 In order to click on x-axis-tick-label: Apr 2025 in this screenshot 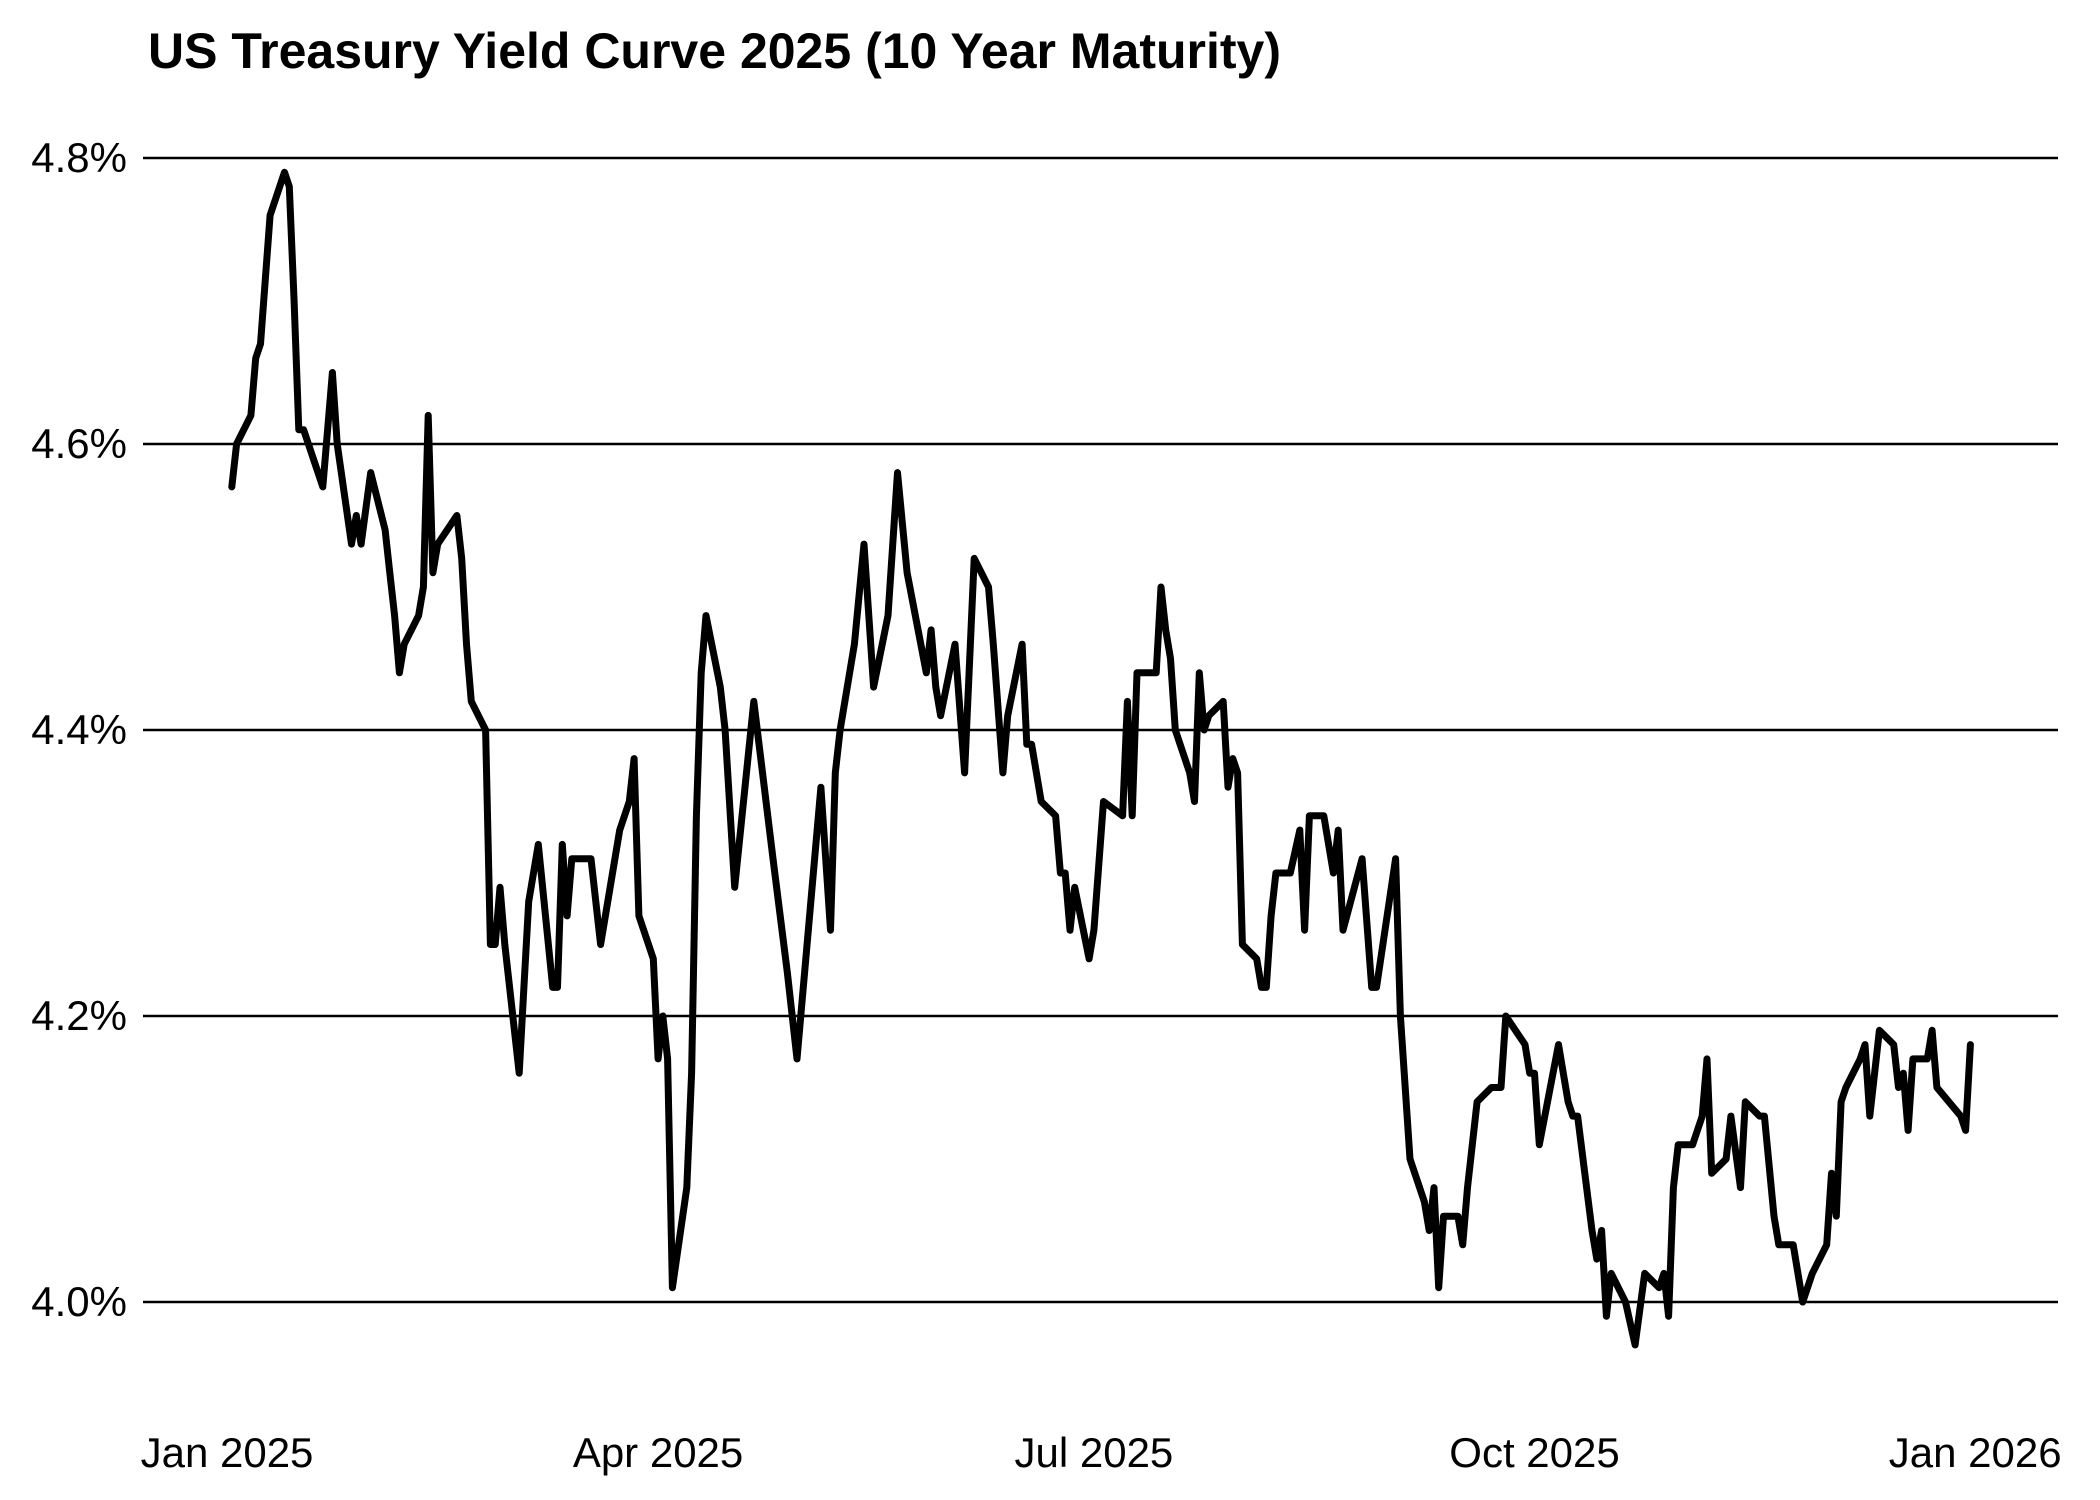, I will do `click(658, 1452)`.